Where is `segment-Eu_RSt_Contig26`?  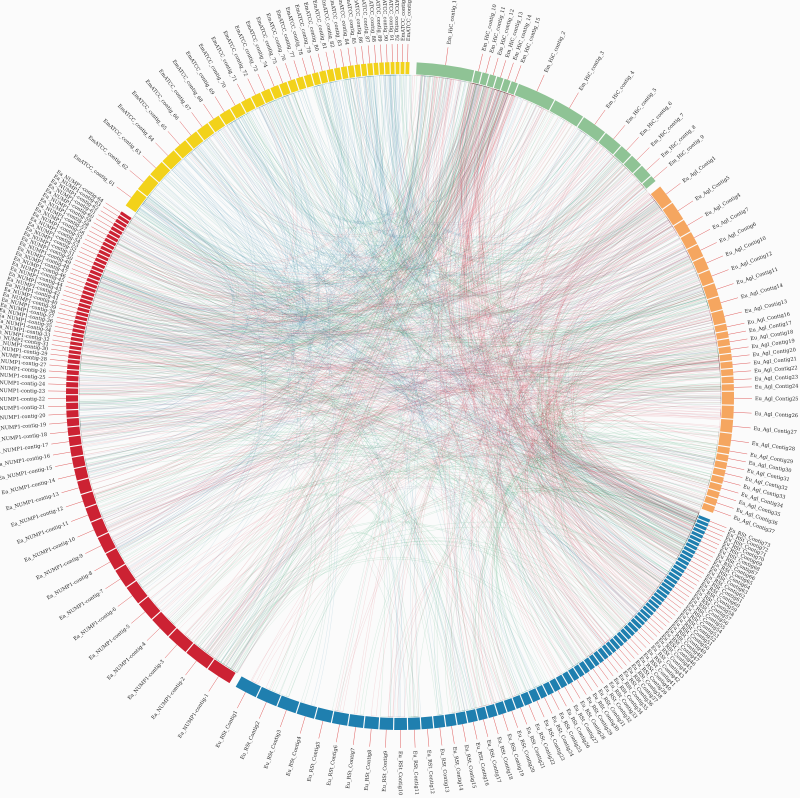
segment-Eu_RSt_Contig26 is located at coordinates (555, 685).